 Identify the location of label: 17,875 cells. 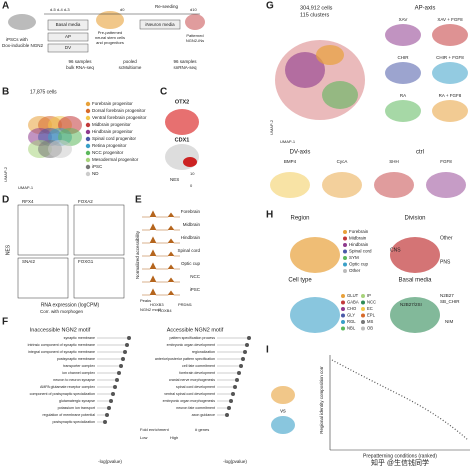
(43, 92).